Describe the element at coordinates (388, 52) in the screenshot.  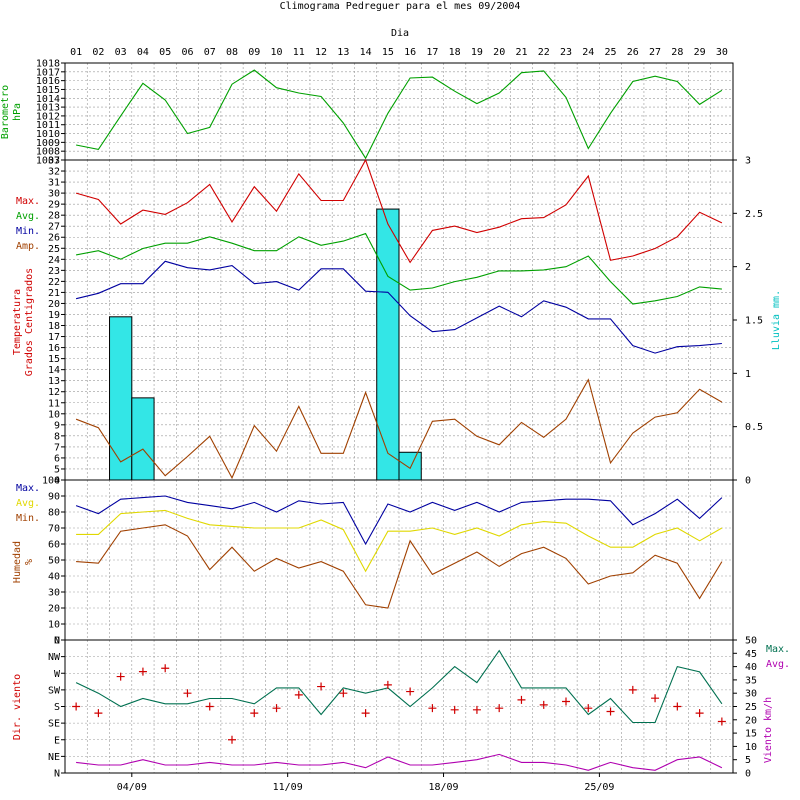
I see `day-label: 15` at that location.